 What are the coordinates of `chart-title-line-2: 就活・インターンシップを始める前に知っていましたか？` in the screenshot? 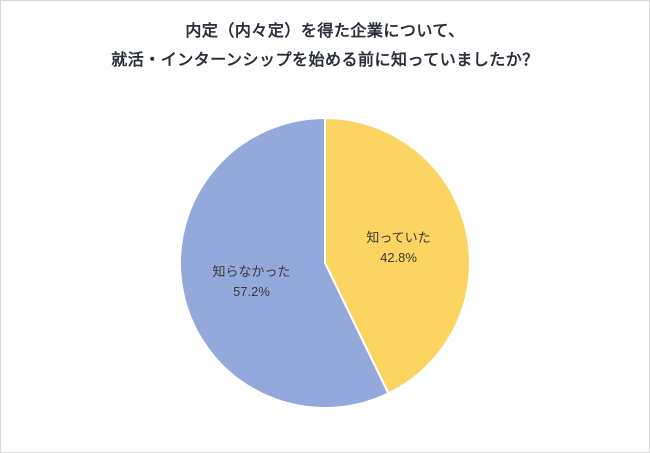 It's located at (325, 60).